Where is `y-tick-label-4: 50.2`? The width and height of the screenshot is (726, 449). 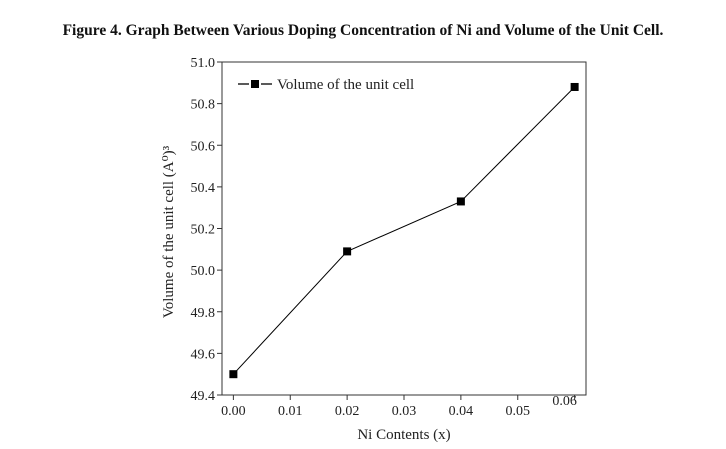
y-tick-label-4: 50.2 is located at coordinates (203, 230).